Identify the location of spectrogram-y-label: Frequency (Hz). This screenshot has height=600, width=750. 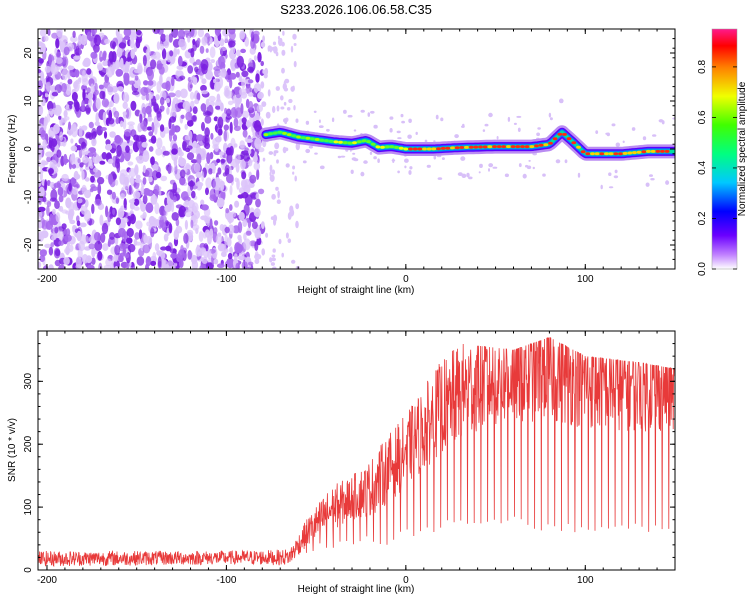
(12, 149).